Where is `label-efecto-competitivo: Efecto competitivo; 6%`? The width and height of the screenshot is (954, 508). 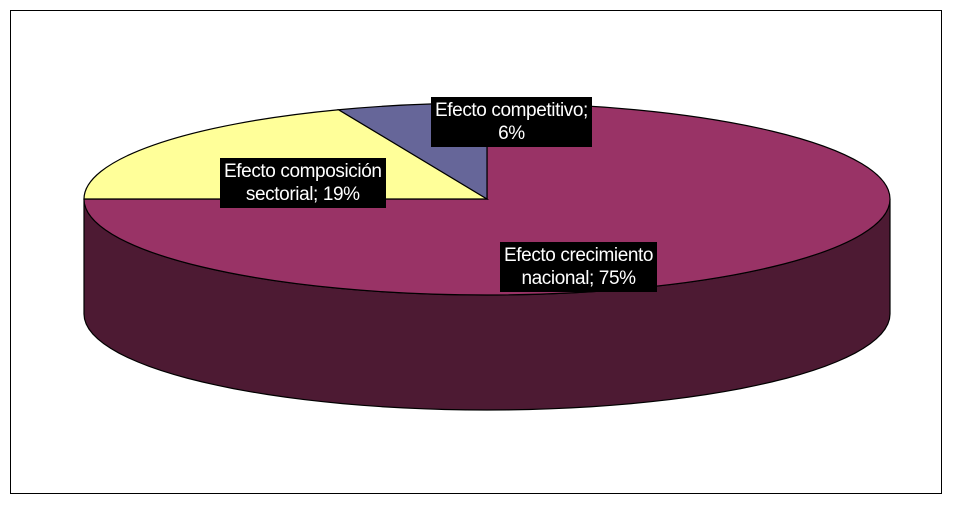
label-efecto-competitivo: Efecto competitivo; 6% is located at coordinates (511, 122).